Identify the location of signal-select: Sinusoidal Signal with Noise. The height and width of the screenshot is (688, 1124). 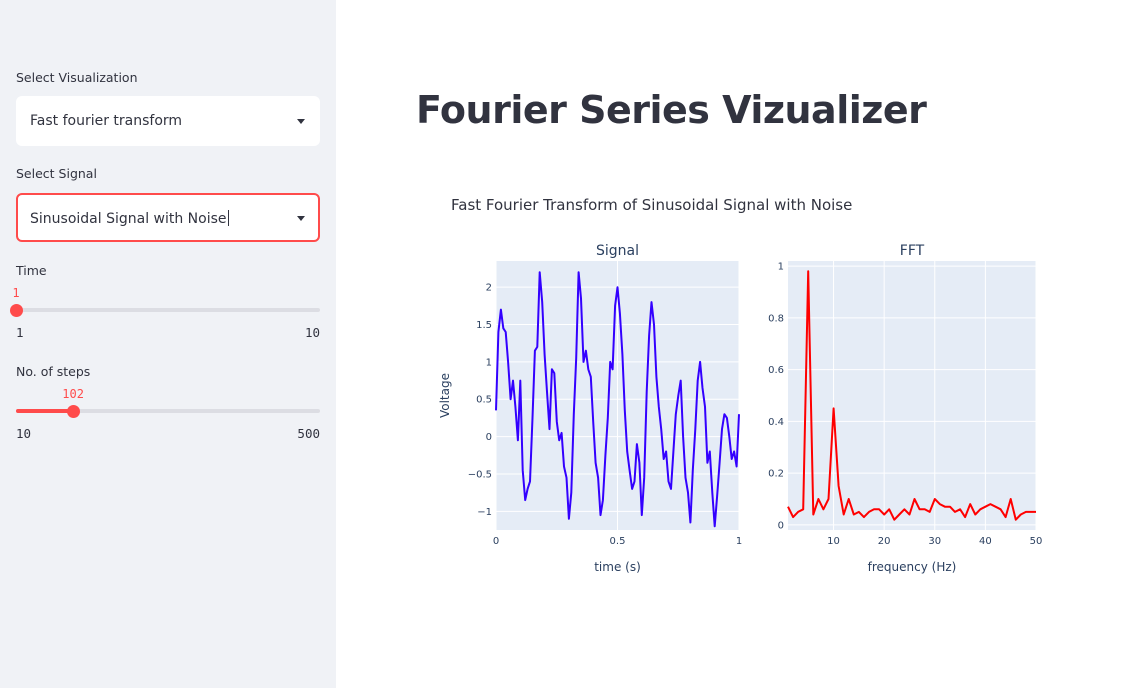
(168, 217).